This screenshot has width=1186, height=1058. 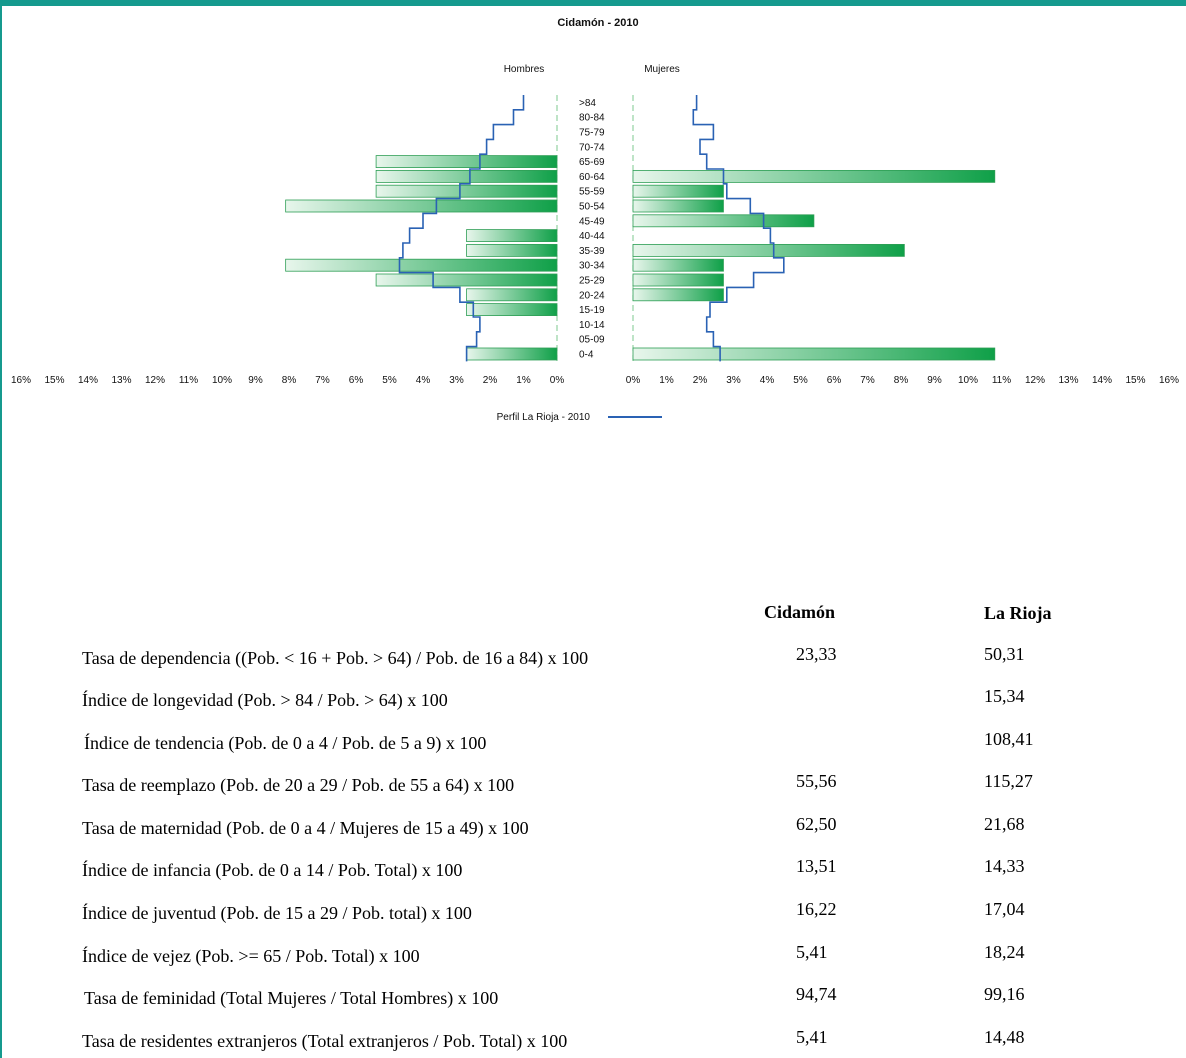 What do you see at coordinates (1008, 781) in the screenshot?
I see `la-rioja-value: 115,27` at bounding box center [1008, 781].